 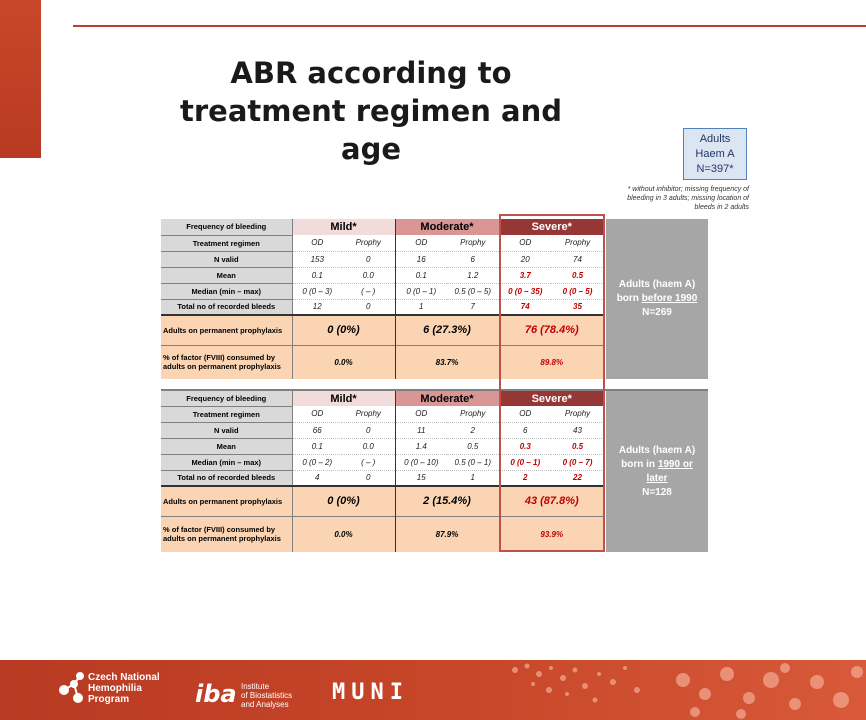 What do you see at coordinates (473, 462) in the screenshot?
I see `cell: 0.5 (0 – 1)` at bounding box center [473, 462].